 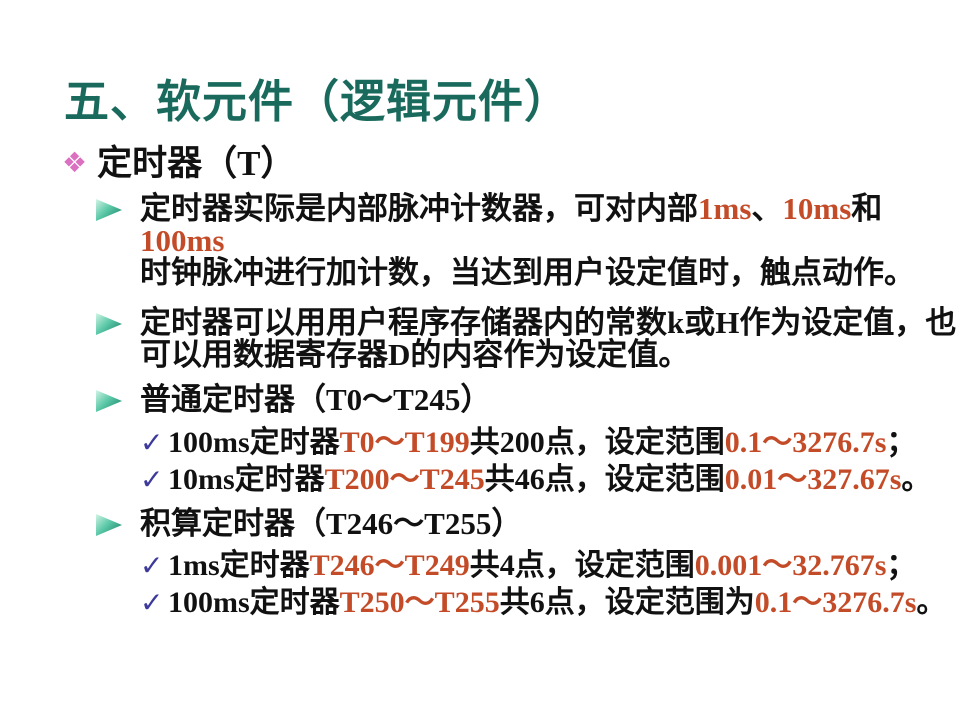 I want to click on text-line: 积算定时器（T246～T255）, so click(x=331, y=523).